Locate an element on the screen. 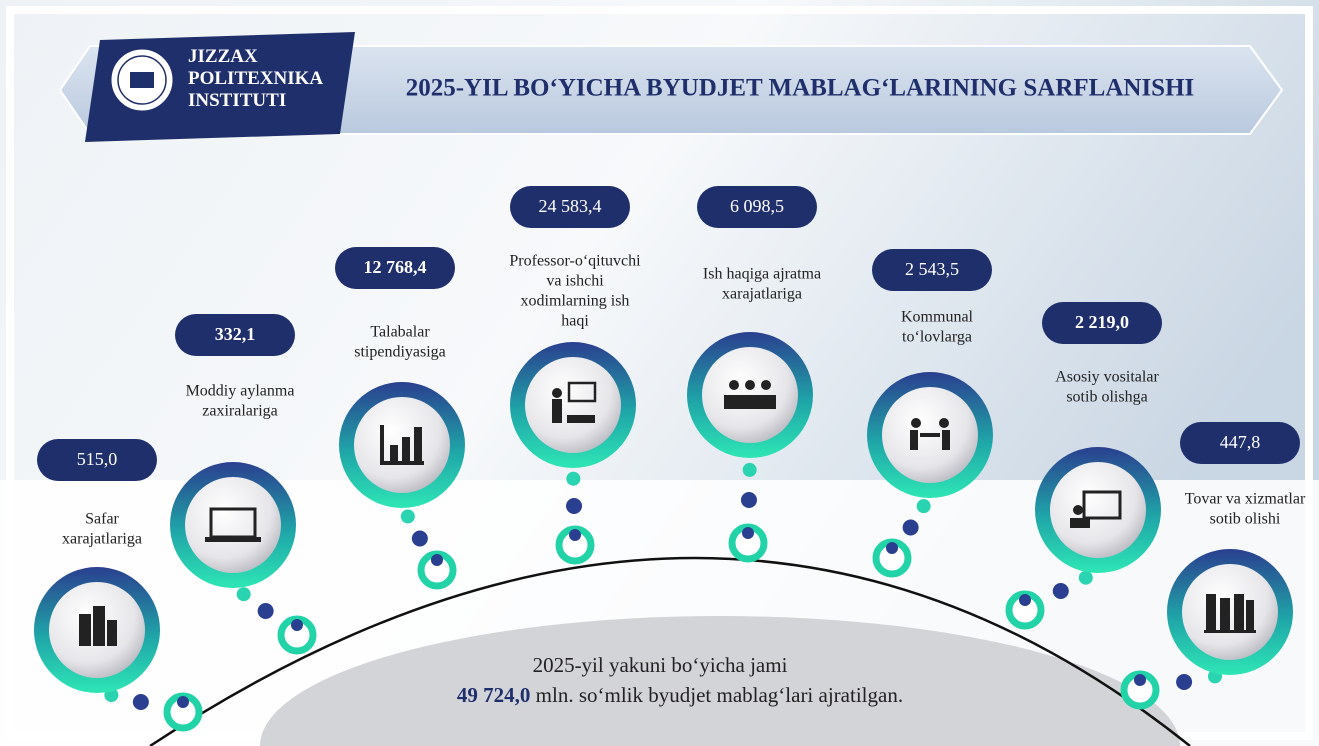 Image resolution: width=1319 pixels, height=746 pixels. item-value: 12 768,4 is located at coordinates (395, 267).